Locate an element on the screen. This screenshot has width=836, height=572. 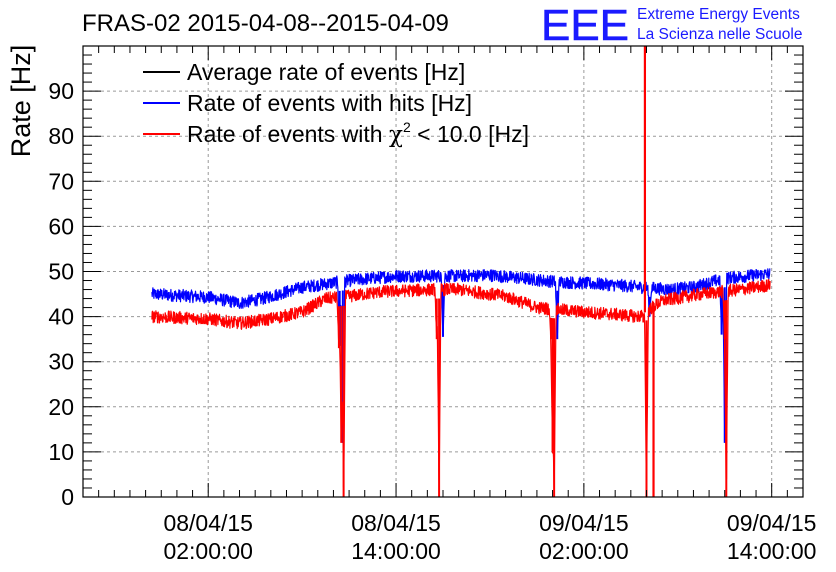
y-tick-label: 40 is located at coordinates (61, 317).